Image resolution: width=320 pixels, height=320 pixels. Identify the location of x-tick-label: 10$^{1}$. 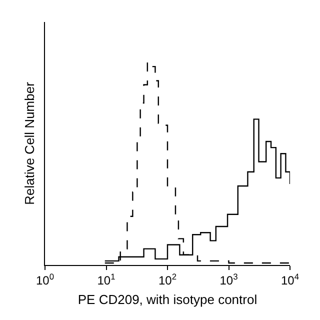
(106, 279).